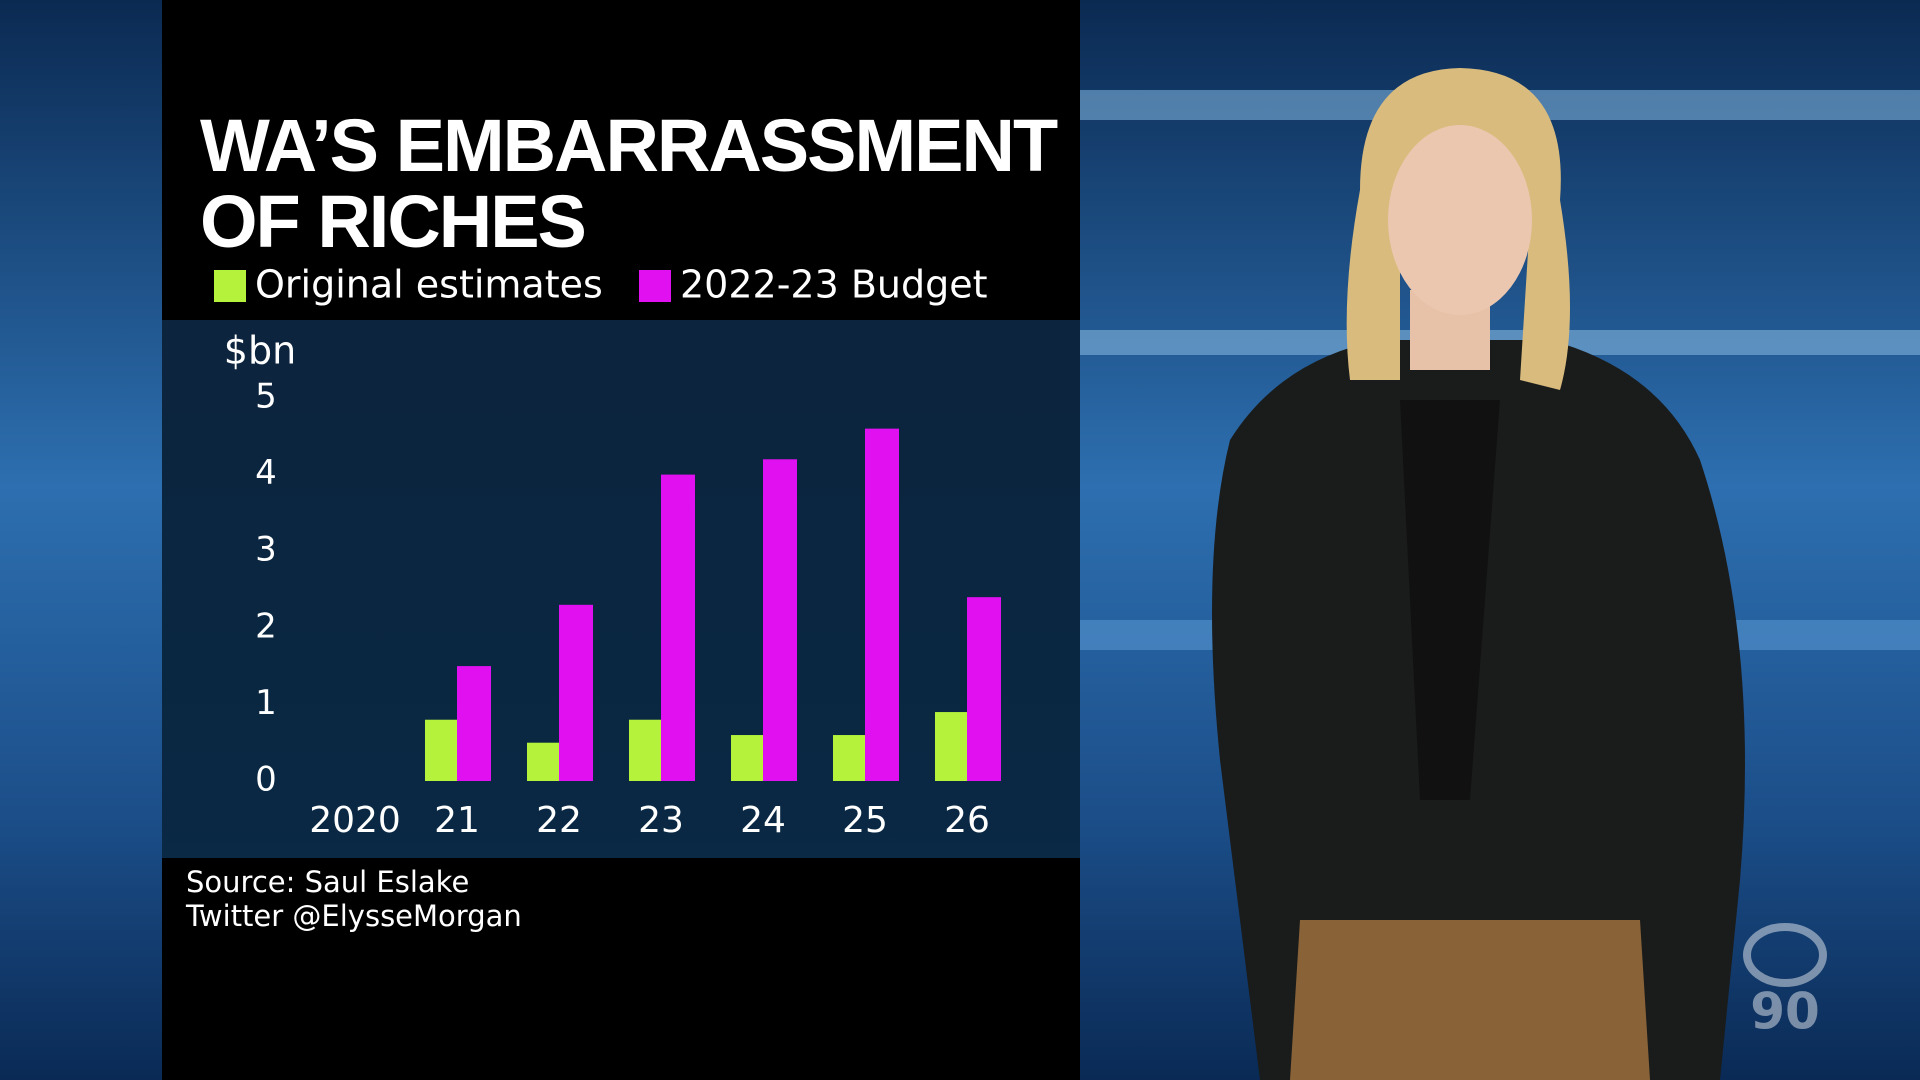  What do you see at coordinates (763, 820) in the screenshot?
I see `x-tick-label: 24` at bounding box center [763, 820].